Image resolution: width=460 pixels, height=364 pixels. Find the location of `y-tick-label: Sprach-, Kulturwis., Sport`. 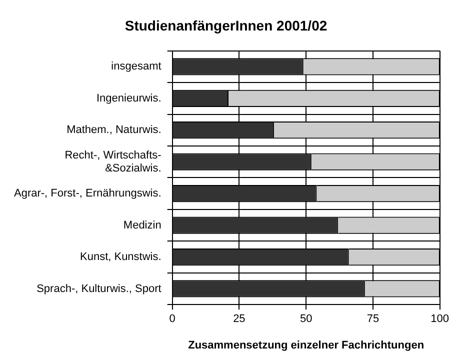

y-tick-label: Sprach-, Kulturwis., Sport is located at coordinates (99, 288).